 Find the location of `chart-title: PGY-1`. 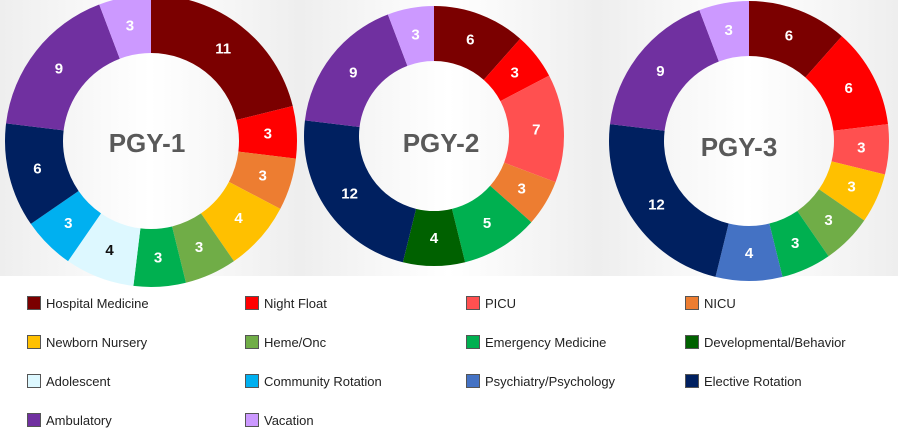

chart-title: PGY-1 is located at coordinates (147, 143).